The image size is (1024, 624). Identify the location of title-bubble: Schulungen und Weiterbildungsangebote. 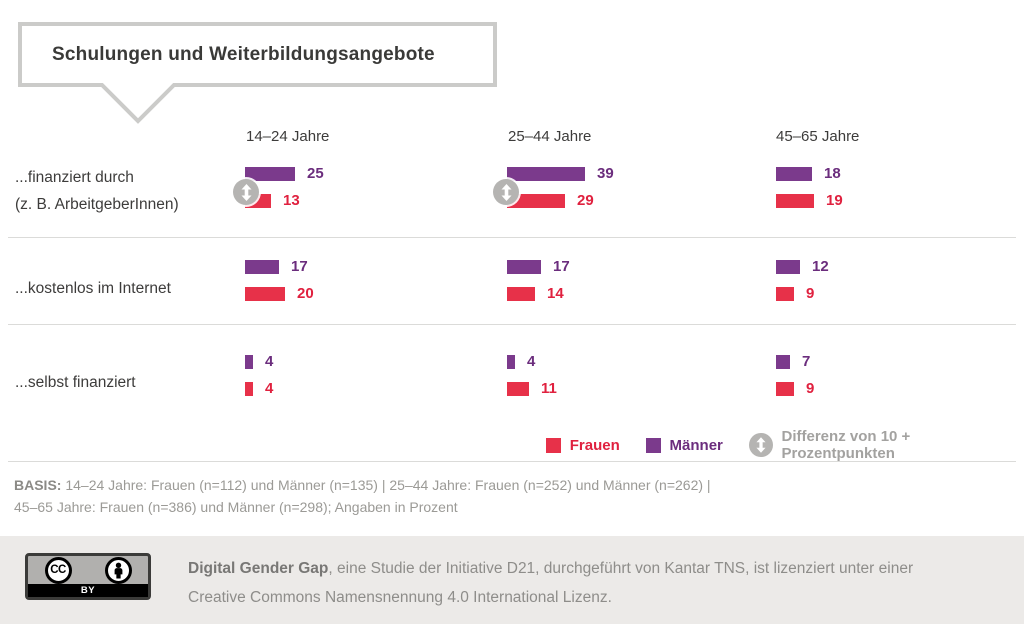
(257, 54).